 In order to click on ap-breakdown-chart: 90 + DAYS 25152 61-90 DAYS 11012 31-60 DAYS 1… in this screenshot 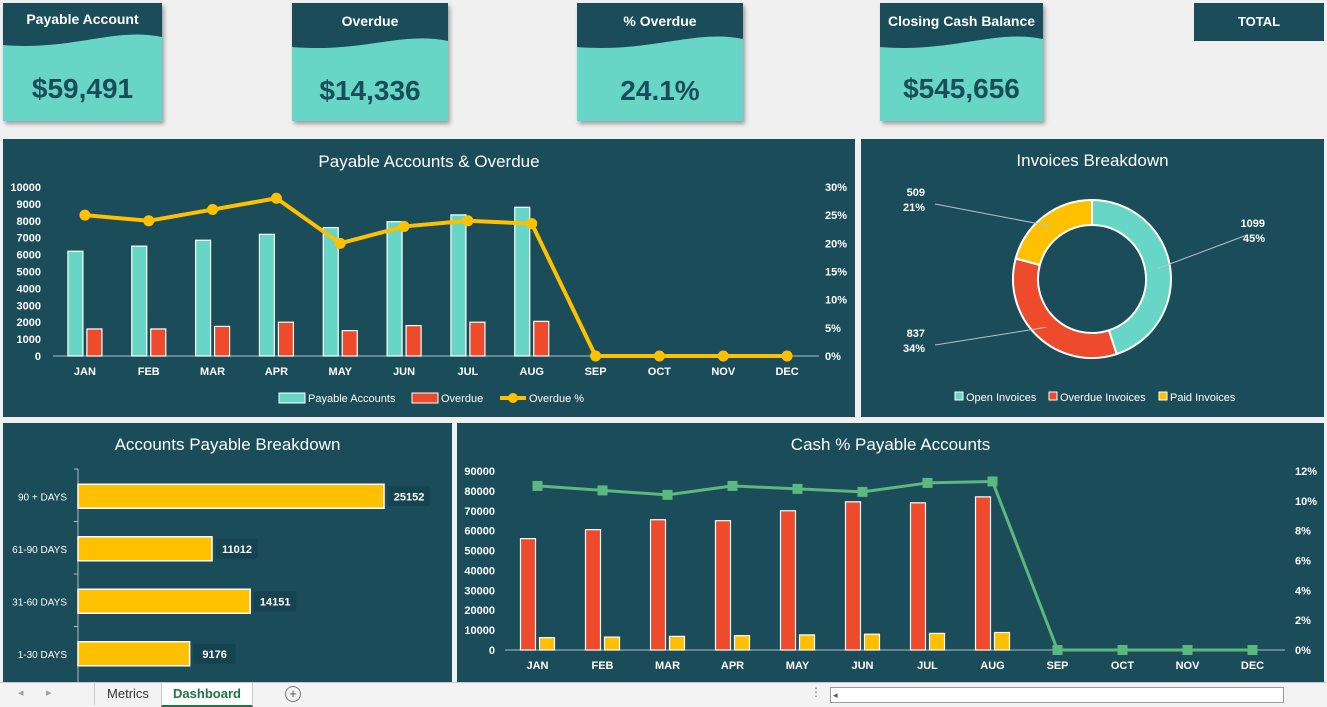, I will do `click(221, 575)`.